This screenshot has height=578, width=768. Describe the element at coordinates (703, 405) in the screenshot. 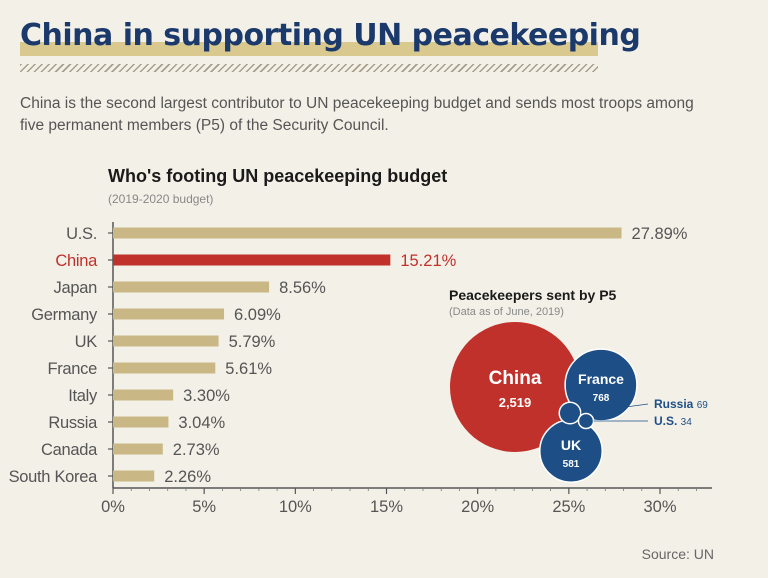

I see `bubble-value-label: 69` at that location.